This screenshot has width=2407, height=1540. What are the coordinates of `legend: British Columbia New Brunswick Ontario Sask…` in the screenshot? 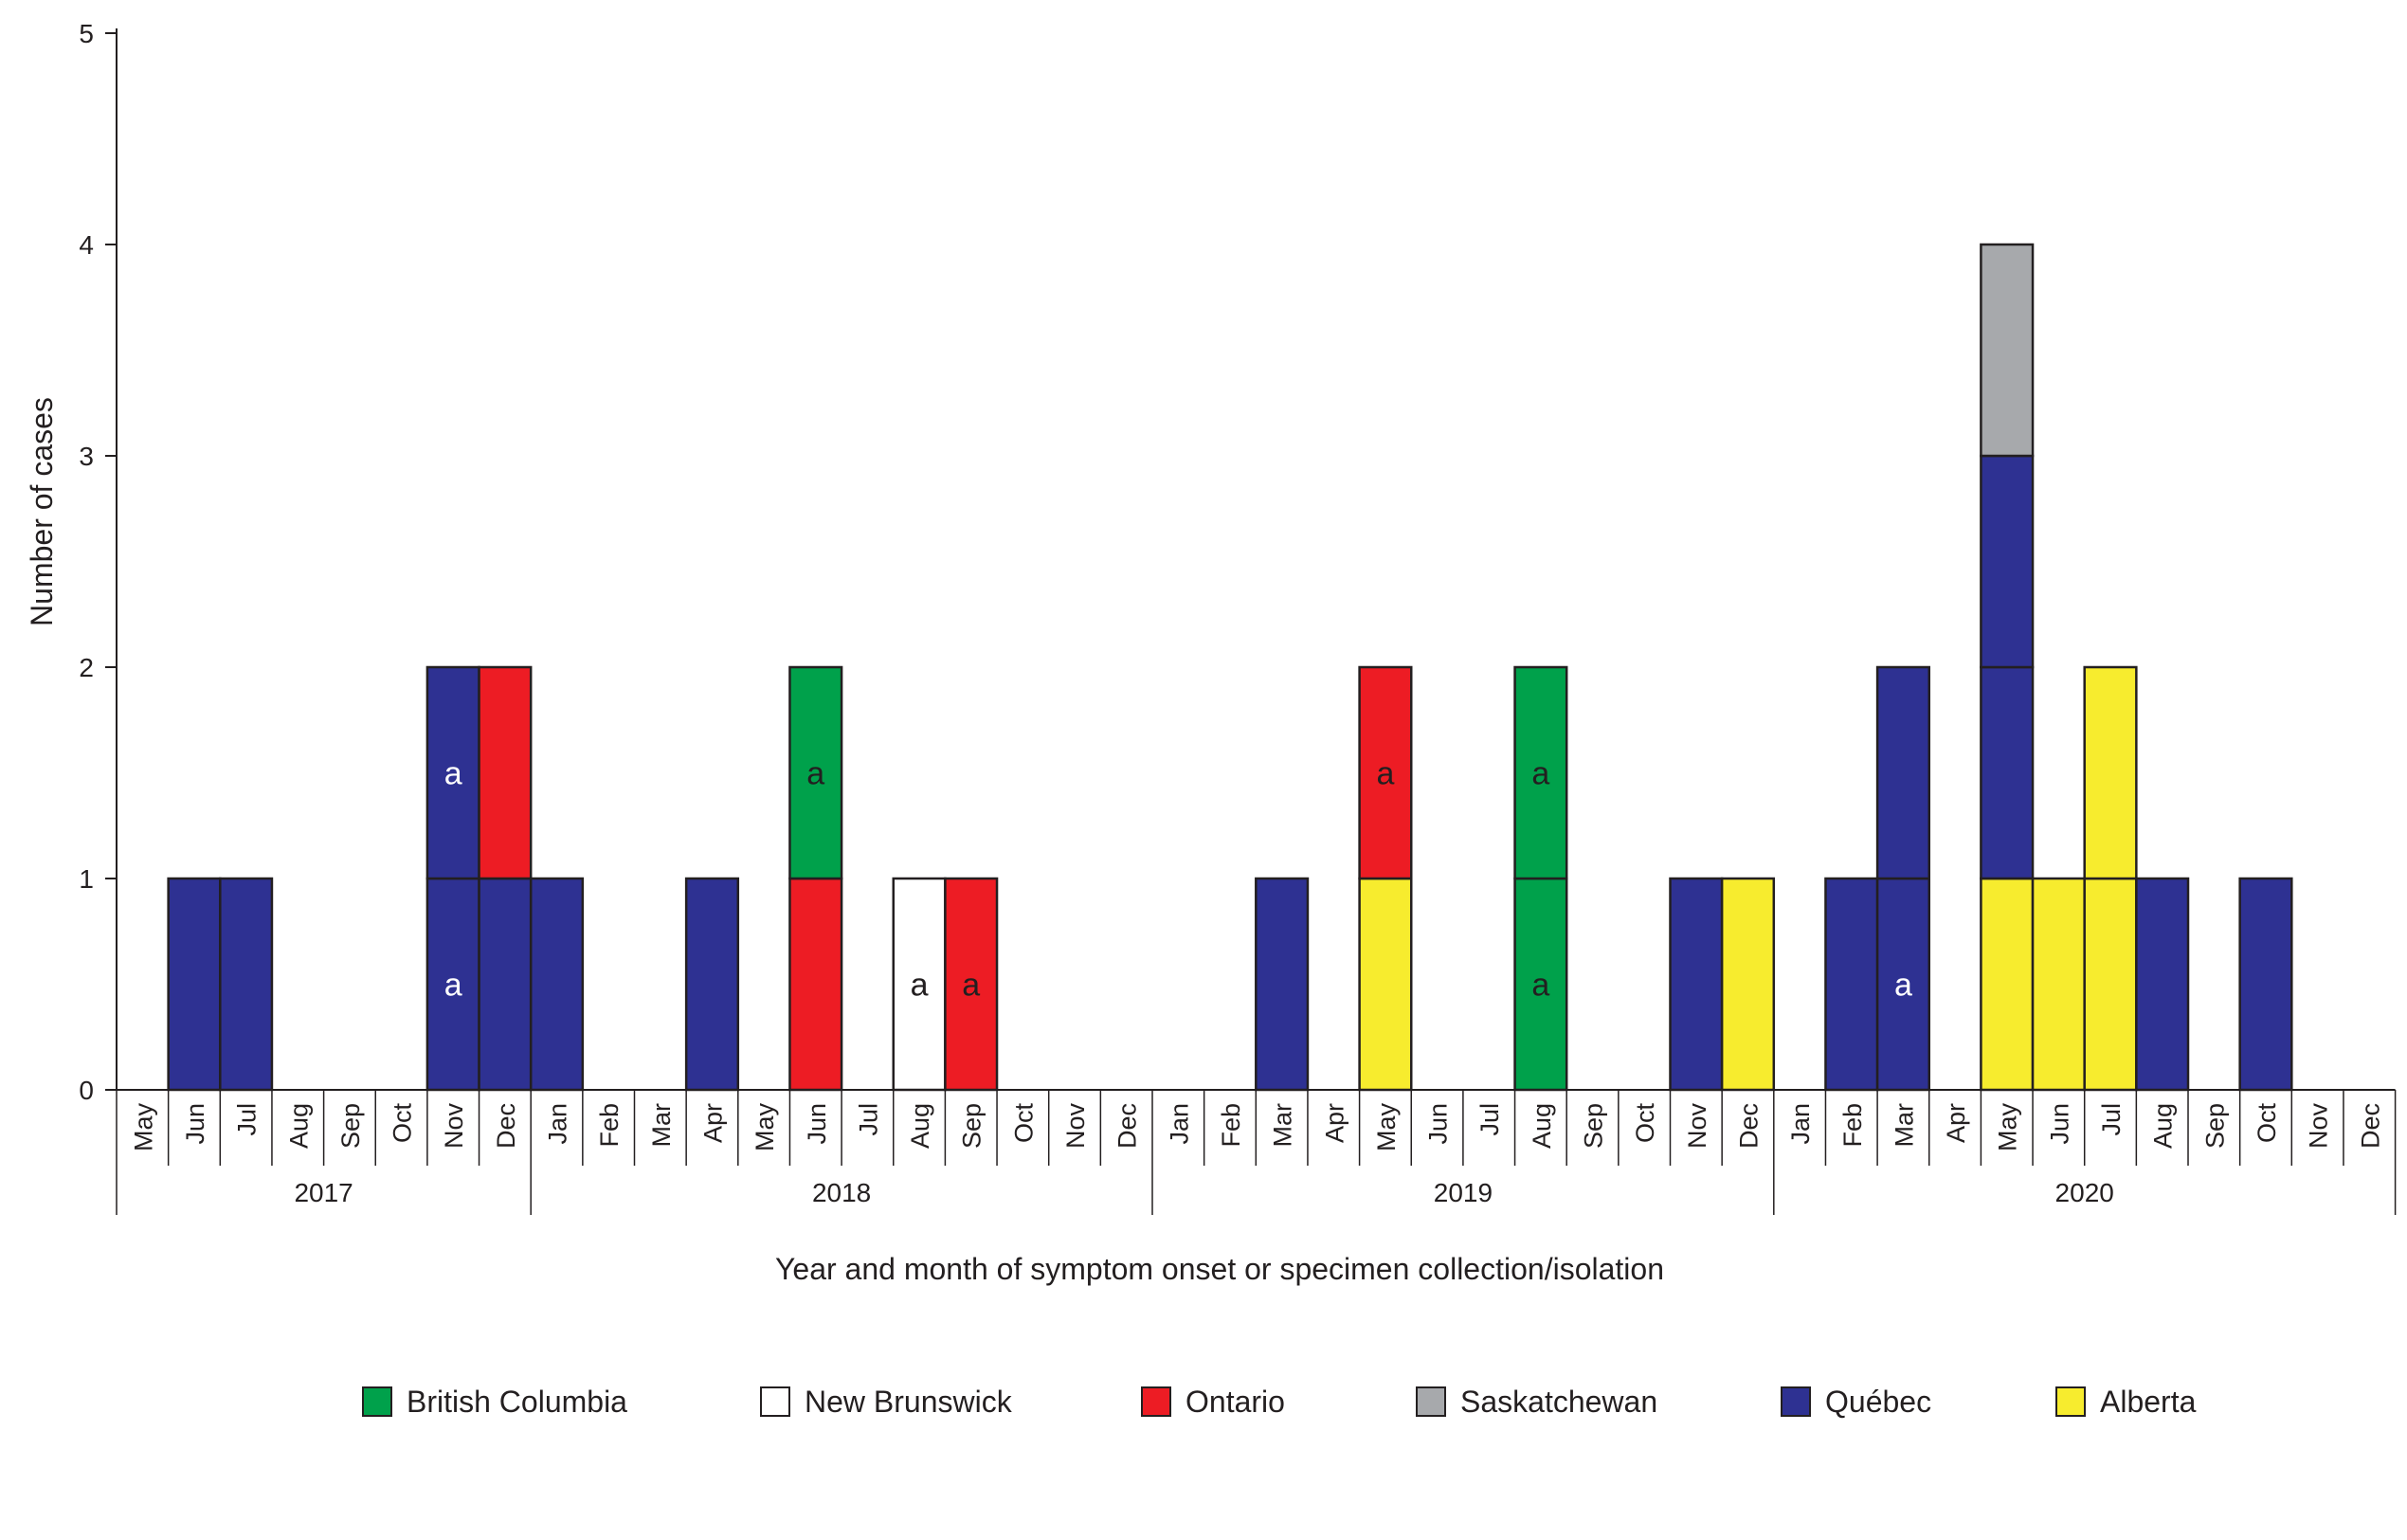 It's located at (1280, 1402).